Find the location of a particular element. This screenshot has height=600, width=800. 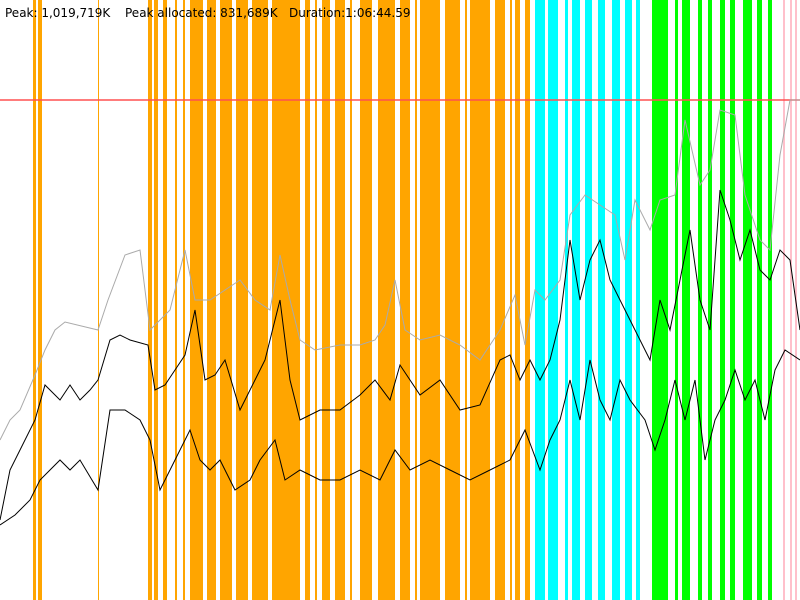

duration-label: Duration:1:06:44.59 is located at coordinates (350, 13).